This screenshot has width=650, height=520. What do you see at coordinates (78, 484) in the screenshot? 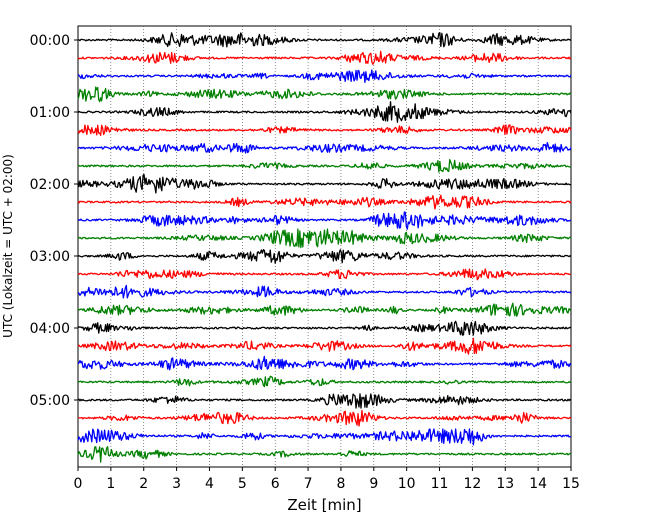
I see `x-tick-label: 0` at bounding box center [78, 484].